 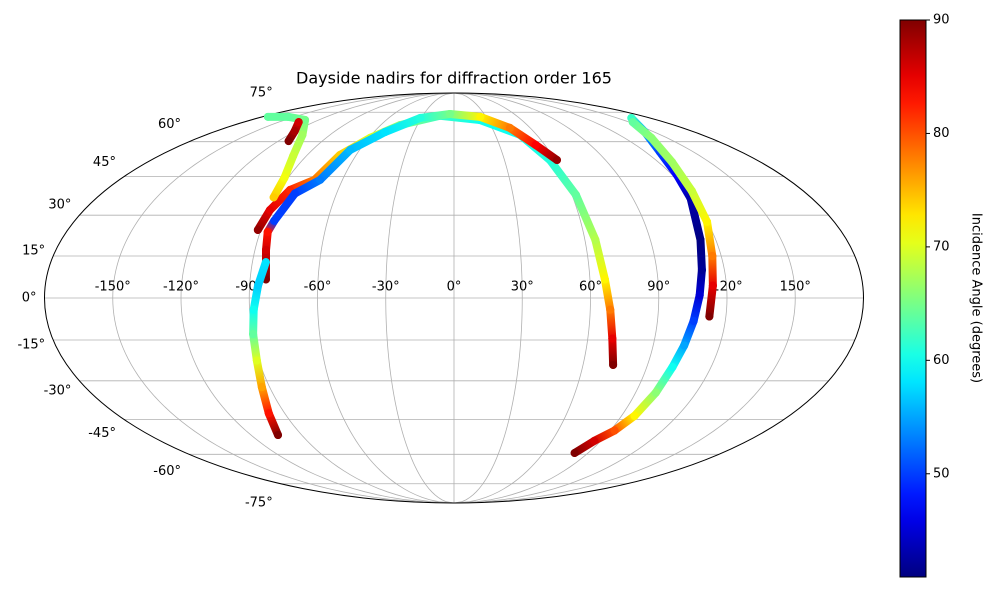 I want to click on colorbar-tick-label: 80, so click(x=941, y=133).